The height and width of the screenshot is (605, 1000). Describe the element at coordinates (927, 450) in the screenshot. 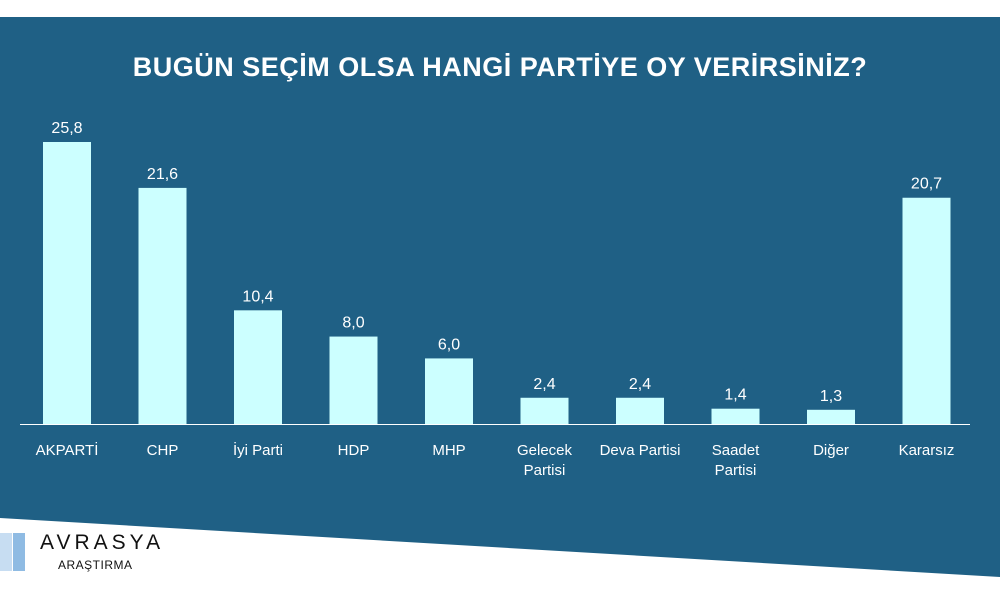

I see `x-tick-label: Kararsız` at that location.